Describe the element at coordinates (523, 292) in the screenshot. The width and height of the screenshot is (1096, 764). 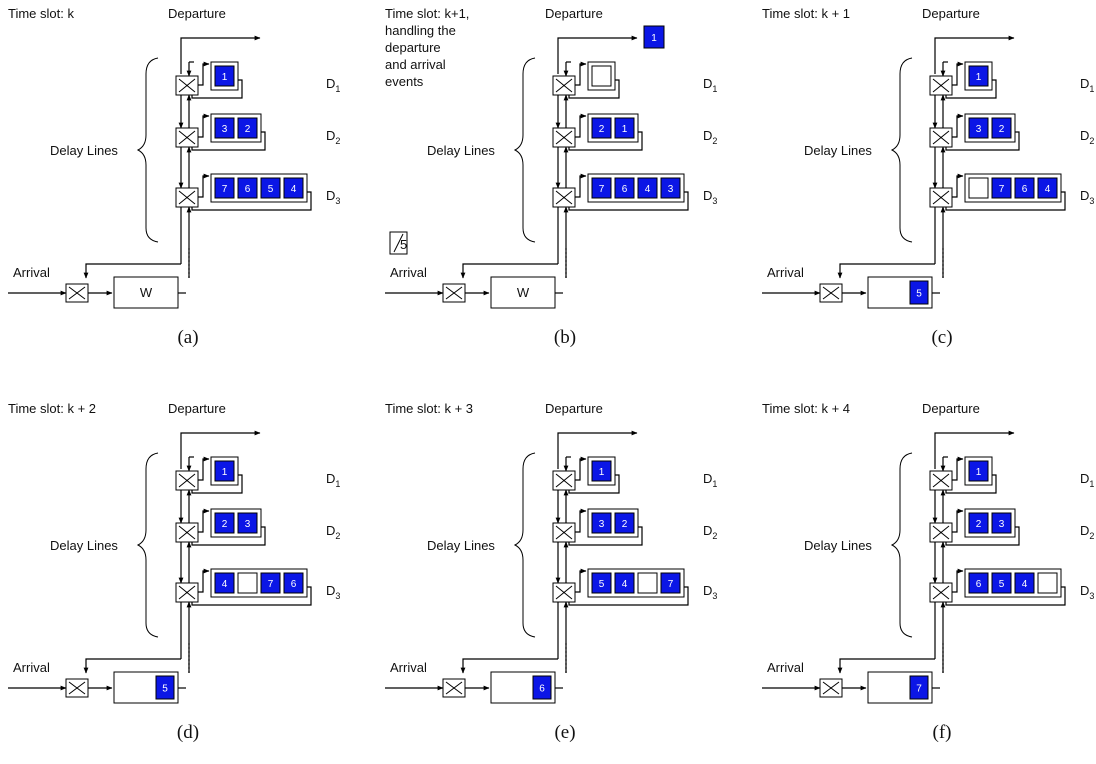
I see `w-buffer-frame` at that location.